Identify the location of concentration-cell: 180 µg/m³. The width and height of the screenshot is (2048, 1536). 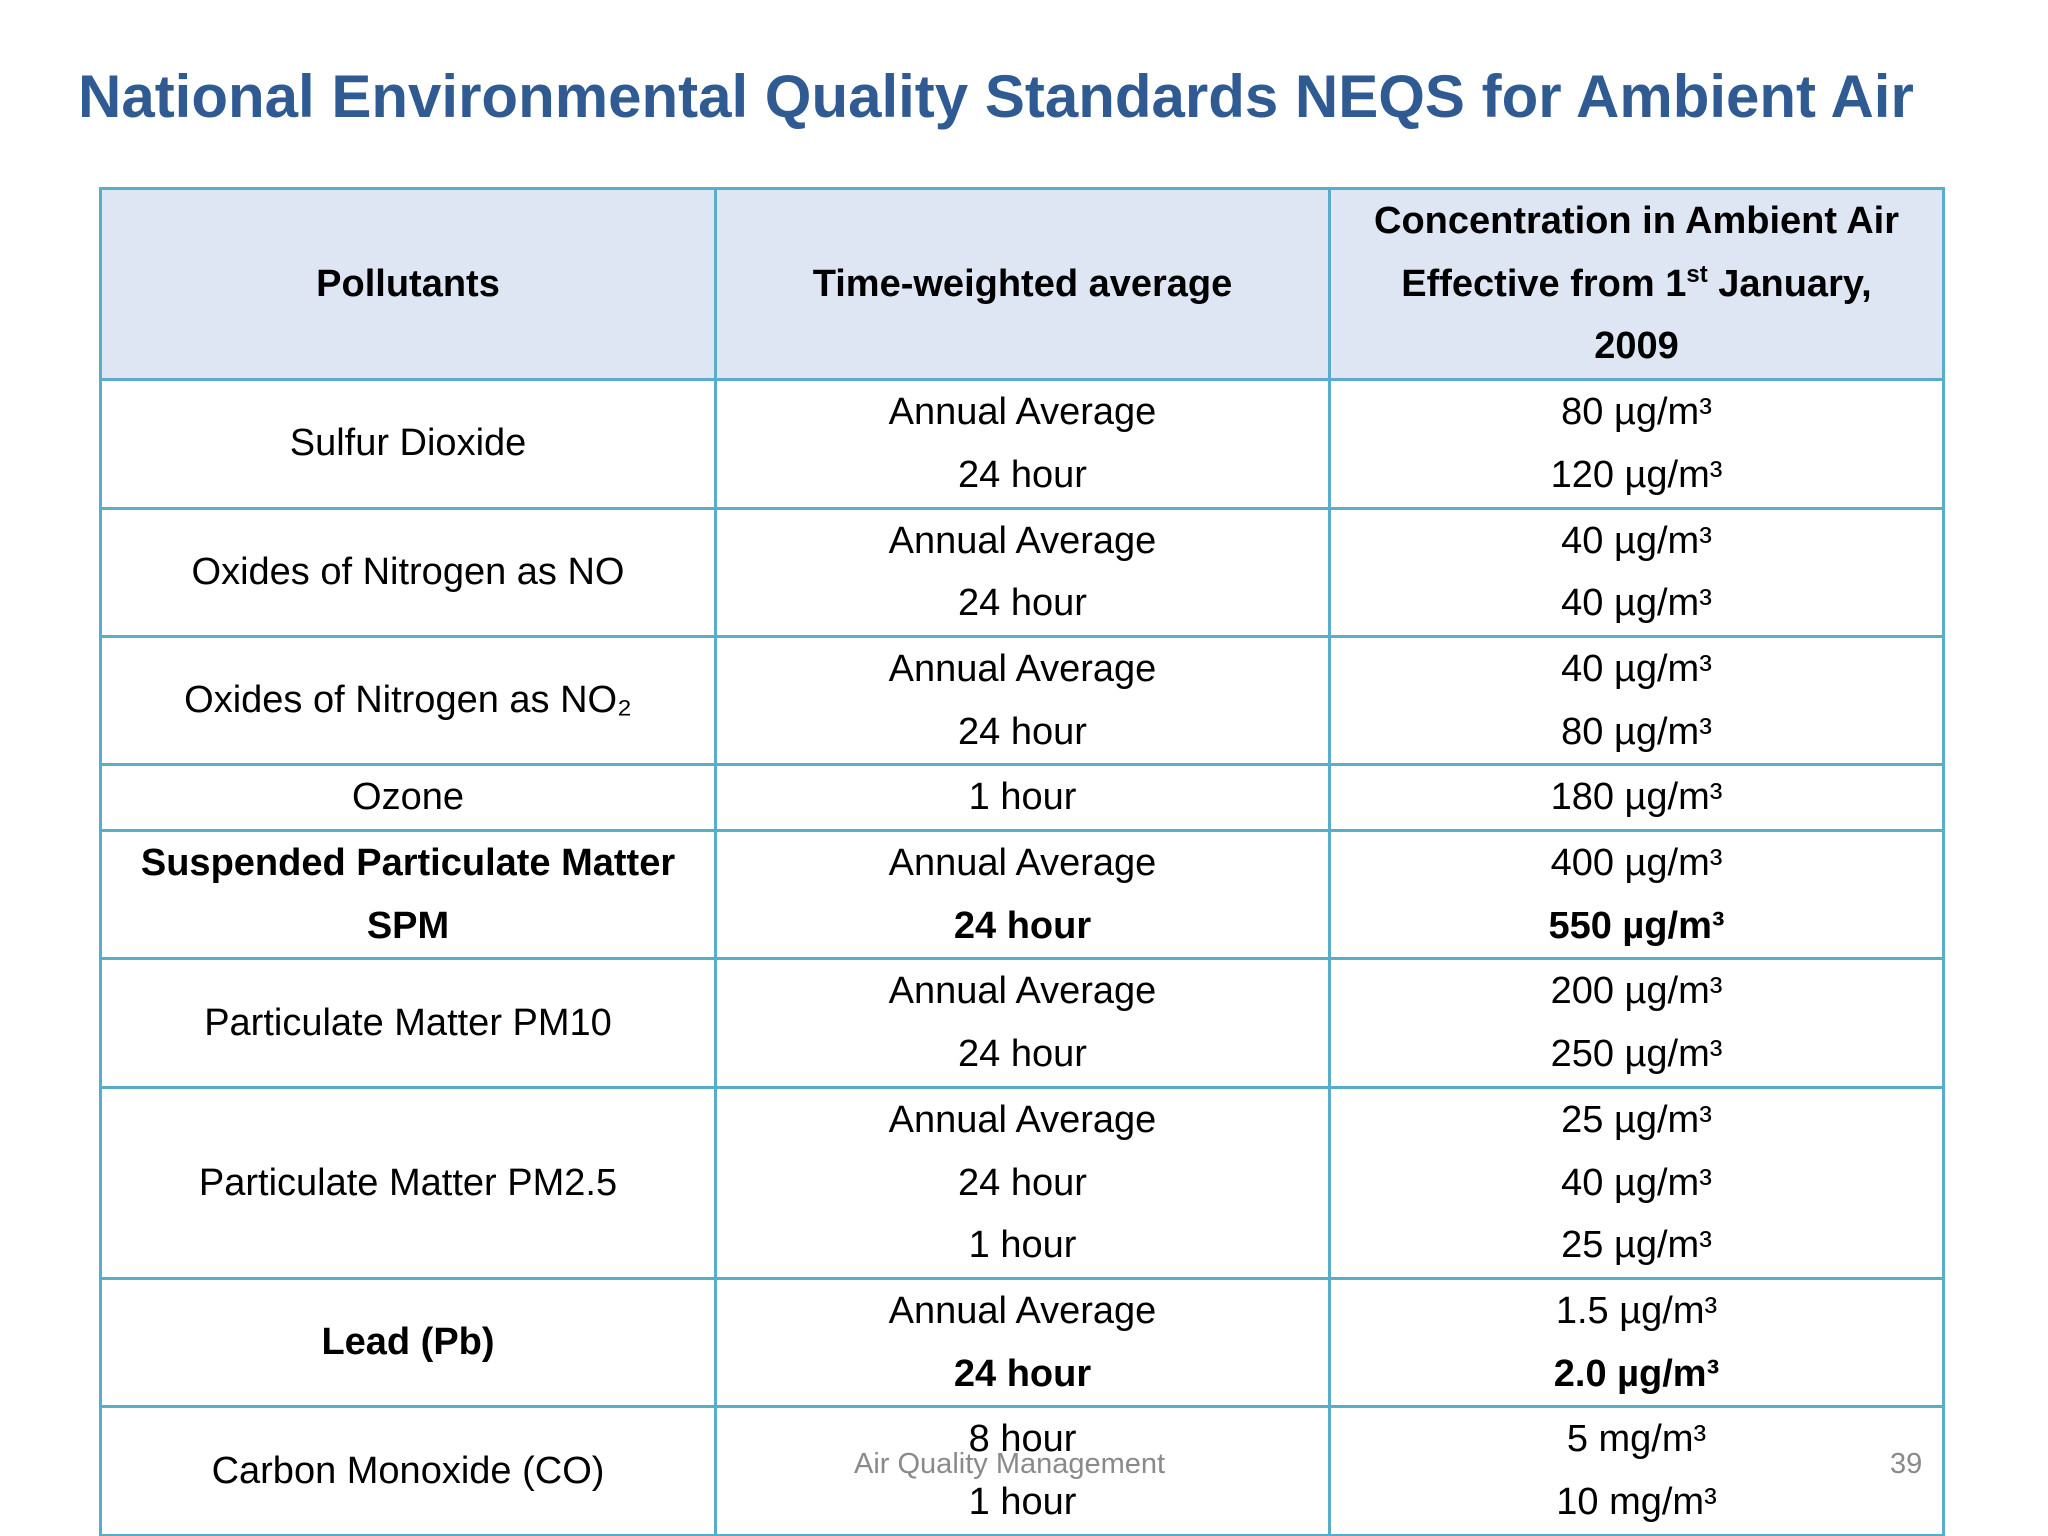
(1636, 798).